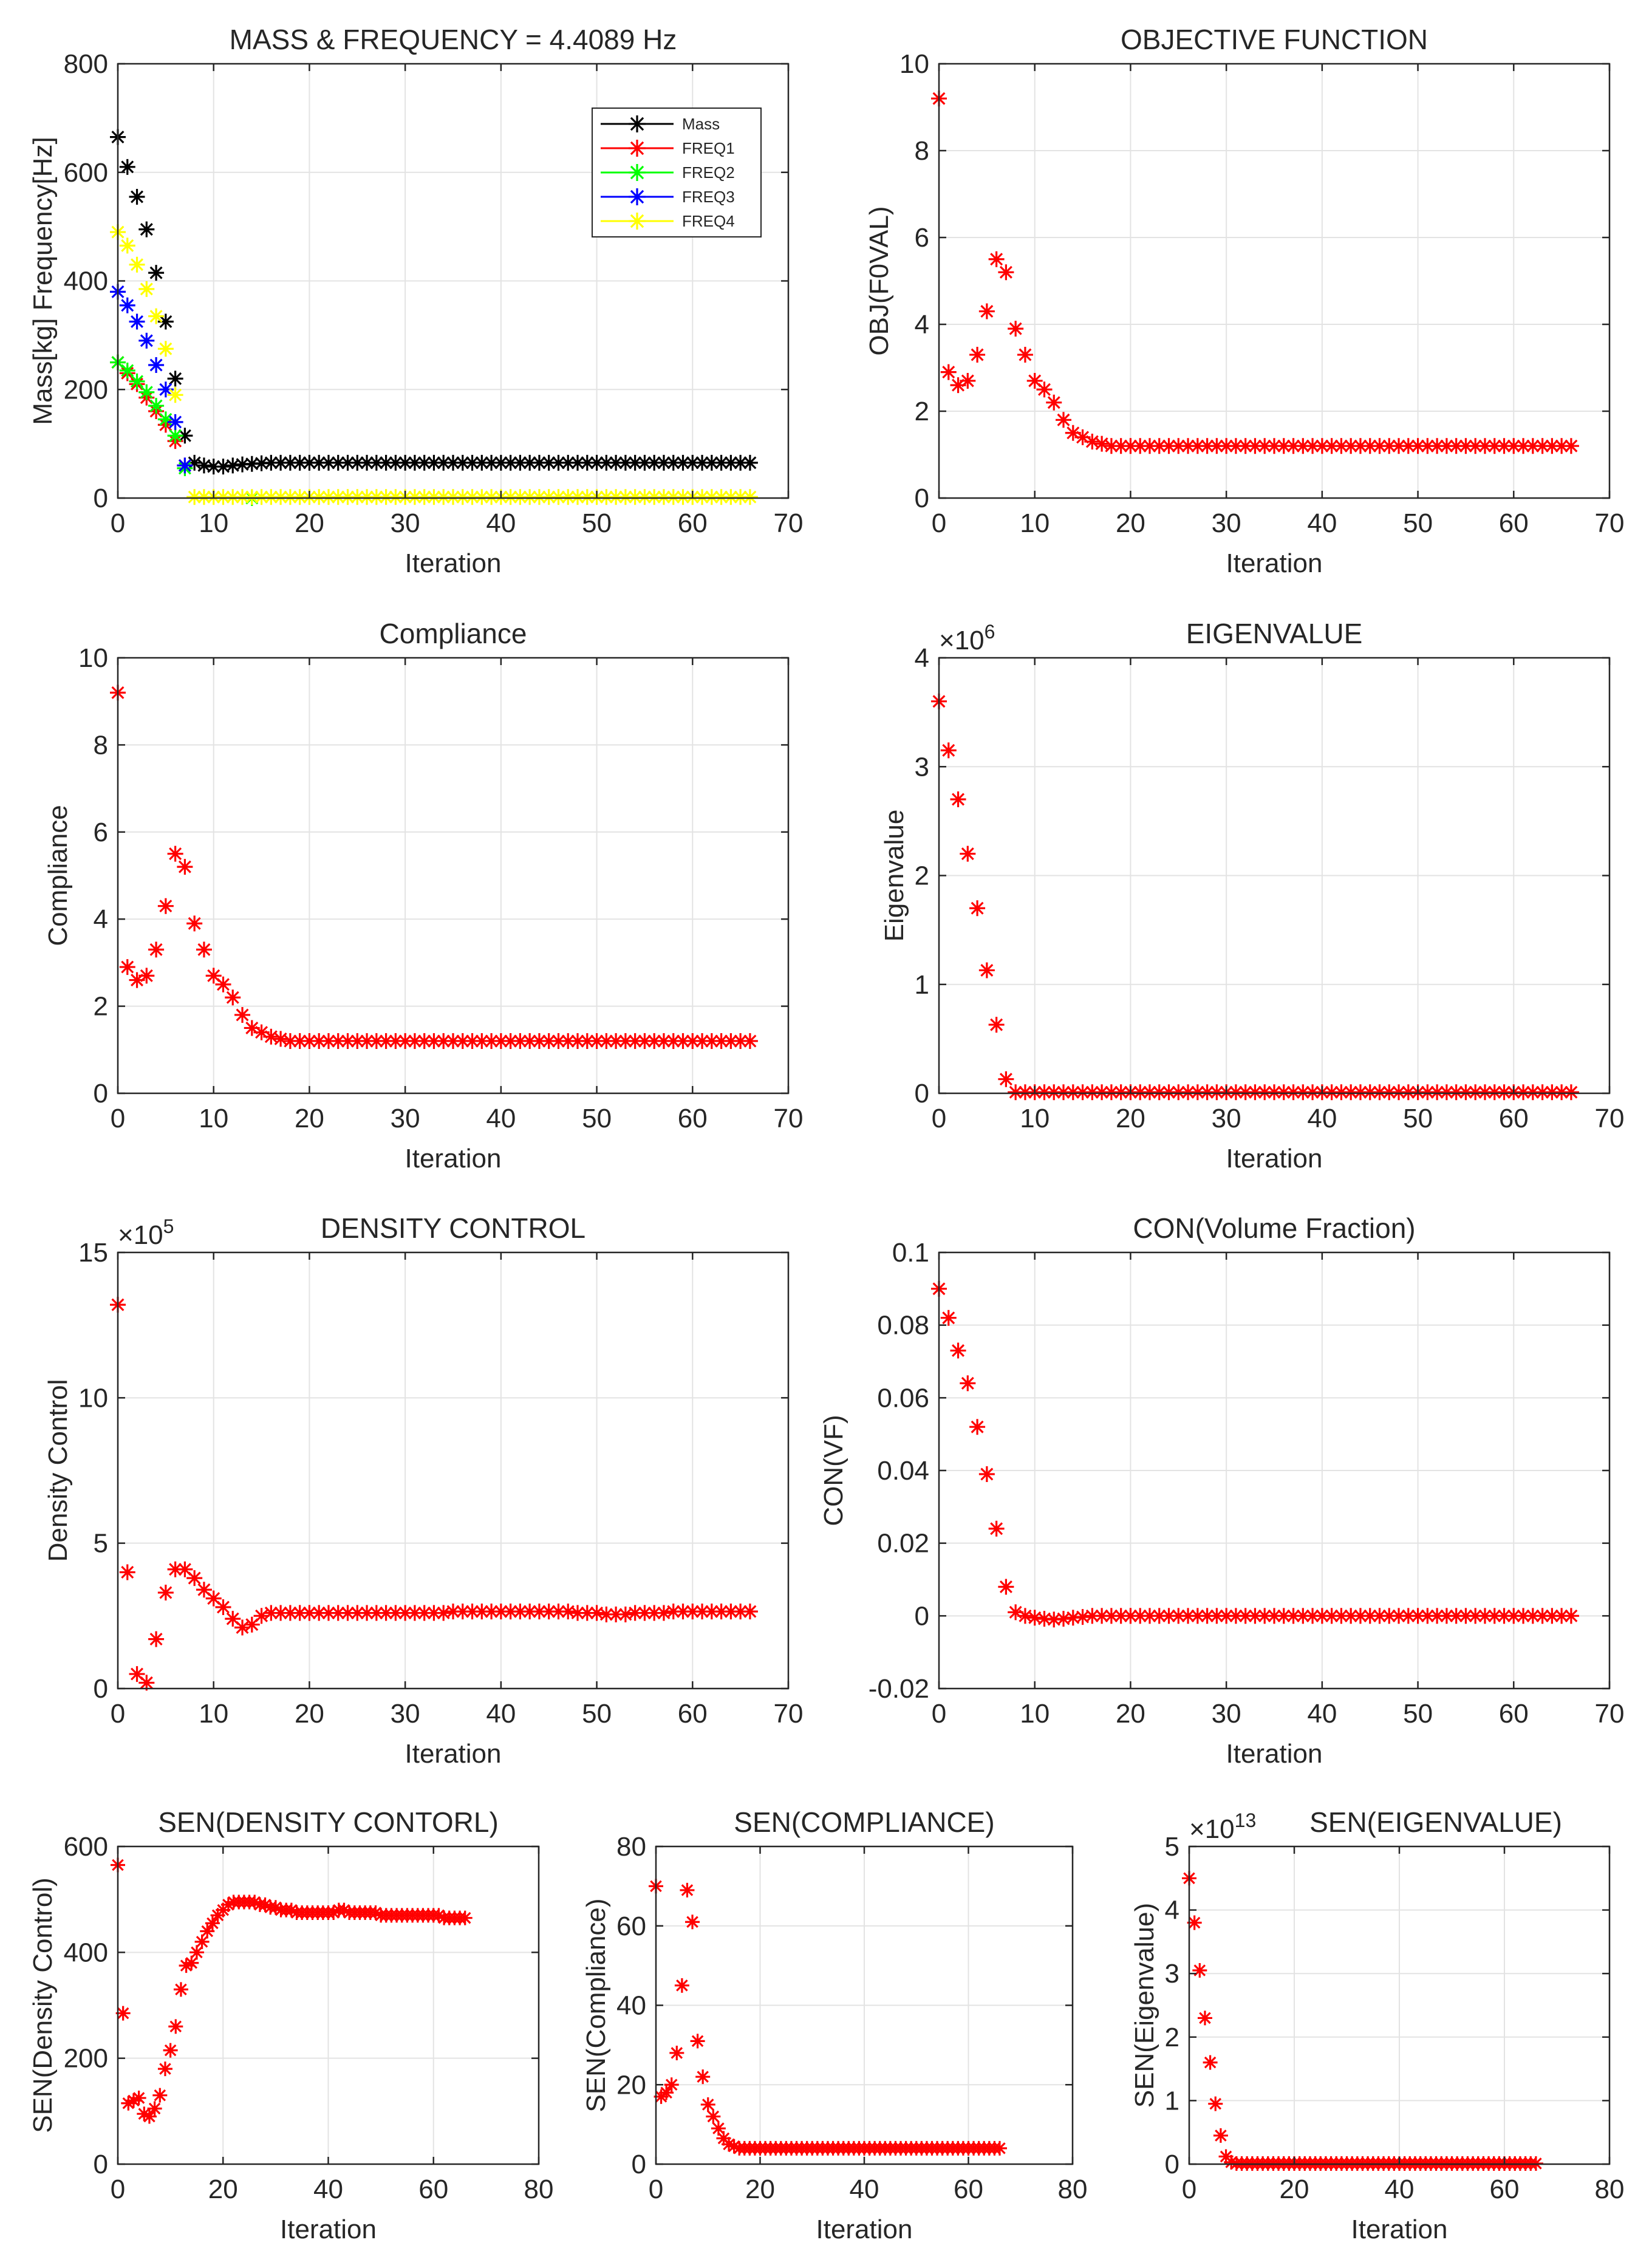  I want to click on plot-area, so click(453, 875).